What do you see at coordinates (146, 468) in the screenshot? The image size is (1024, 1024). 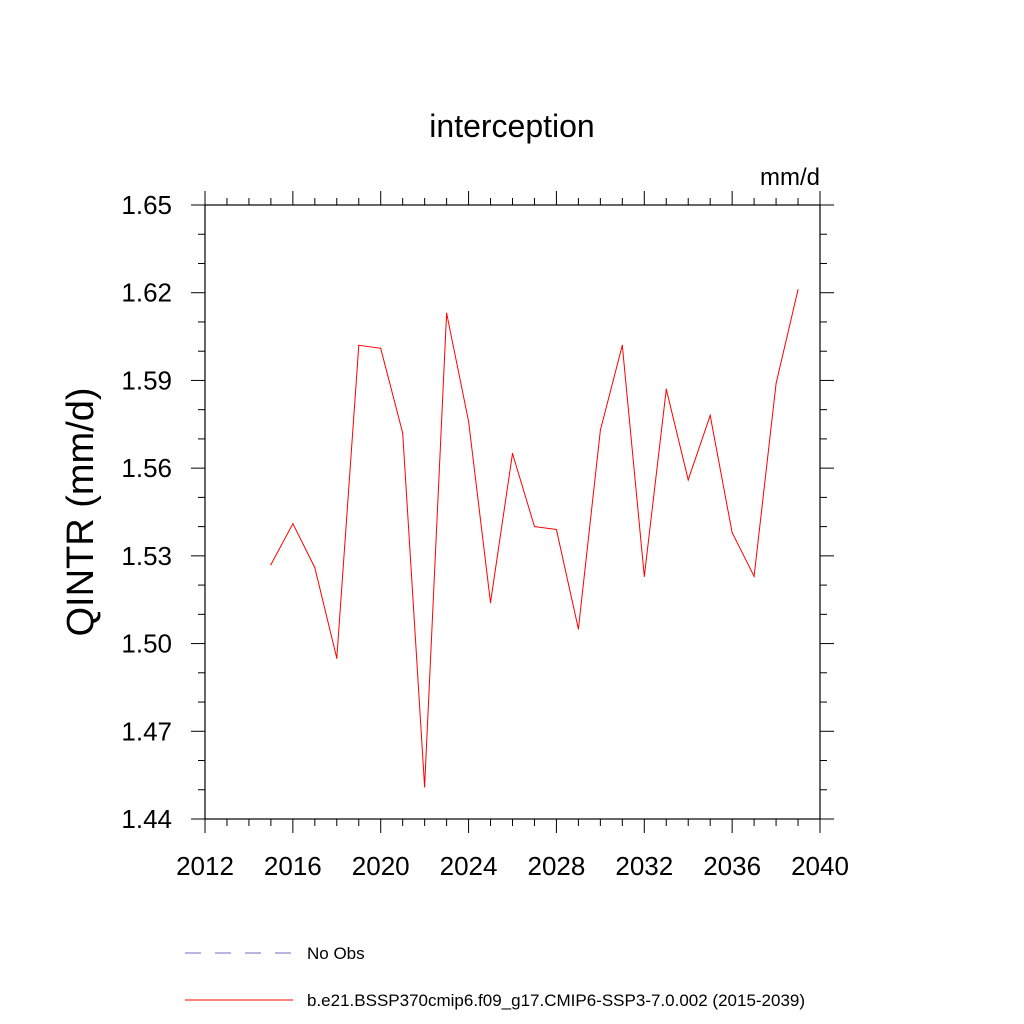 I see `y-tick-label: 1.56` at bounding box center [146, 468].